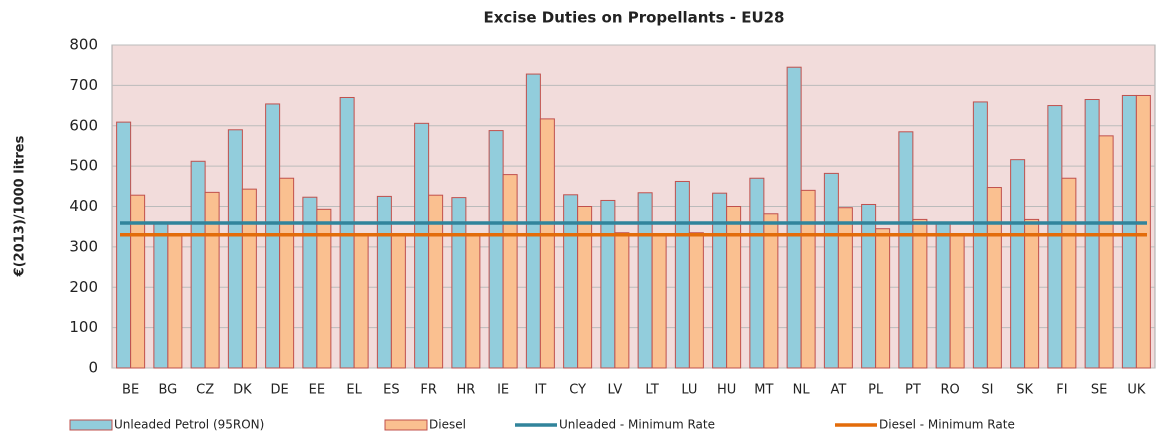 The width and height of the screenshot is (1164, 441). I want to click on x-tick-label: EL, so click(354, 390).